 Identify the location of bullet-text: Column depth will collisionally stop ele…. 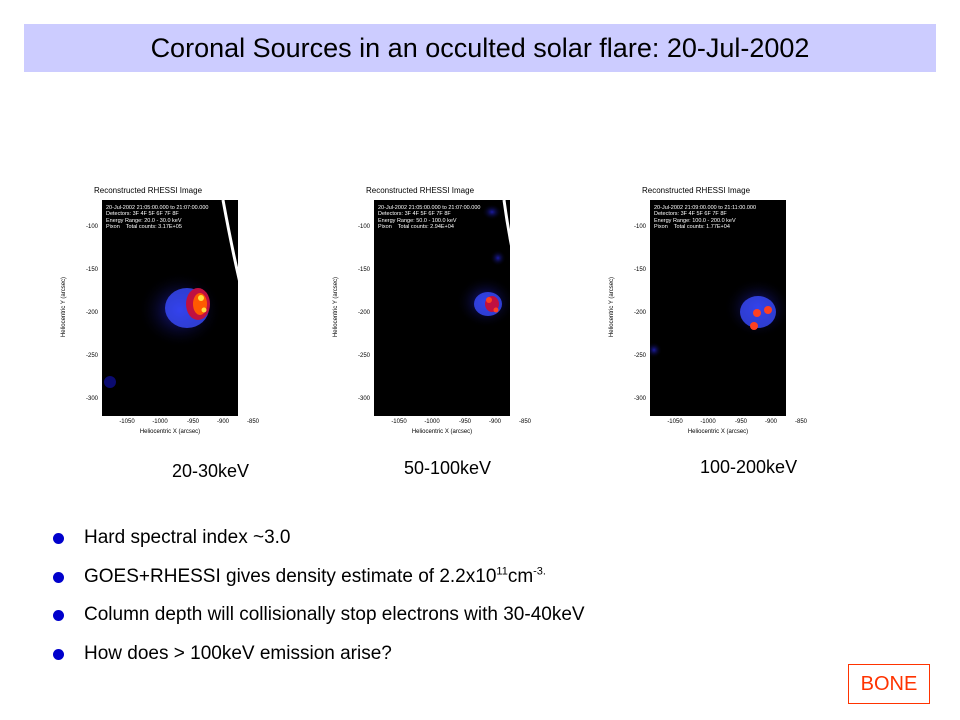
(334, 614).